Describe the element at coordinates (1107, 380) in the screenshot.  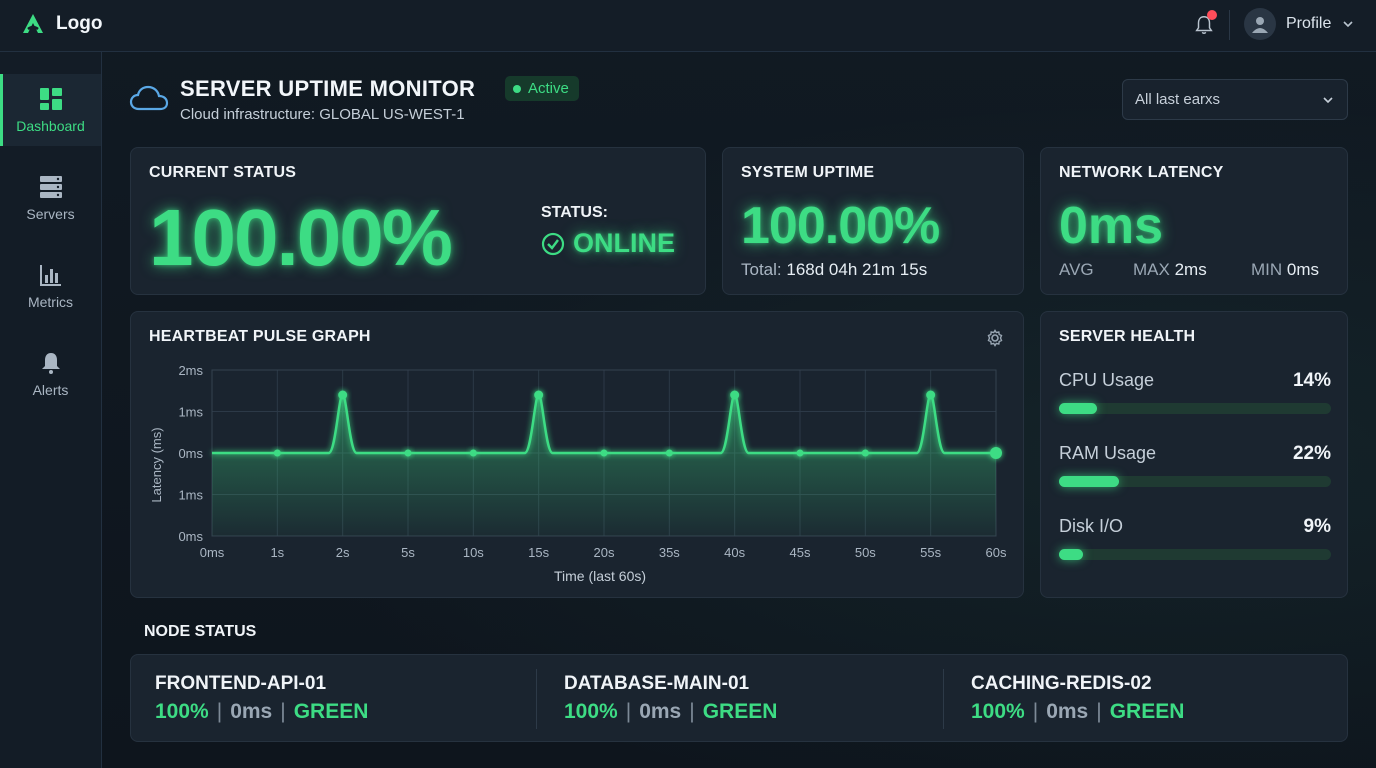
I see `health-label: CPU Usage` at that location.